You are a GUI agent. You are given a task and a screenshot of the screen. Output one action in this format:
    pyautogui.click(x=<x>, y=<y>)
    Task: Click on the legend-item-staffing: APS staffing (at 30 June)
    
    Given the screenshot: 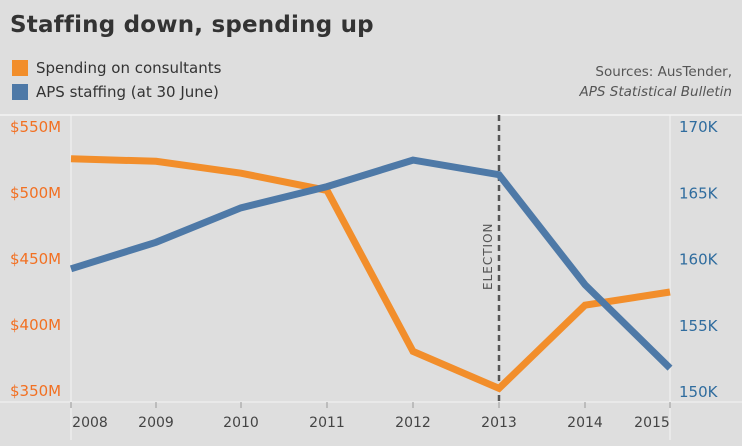 What is the action you would take?
    pyautogui.click(x=116, y=92)
    